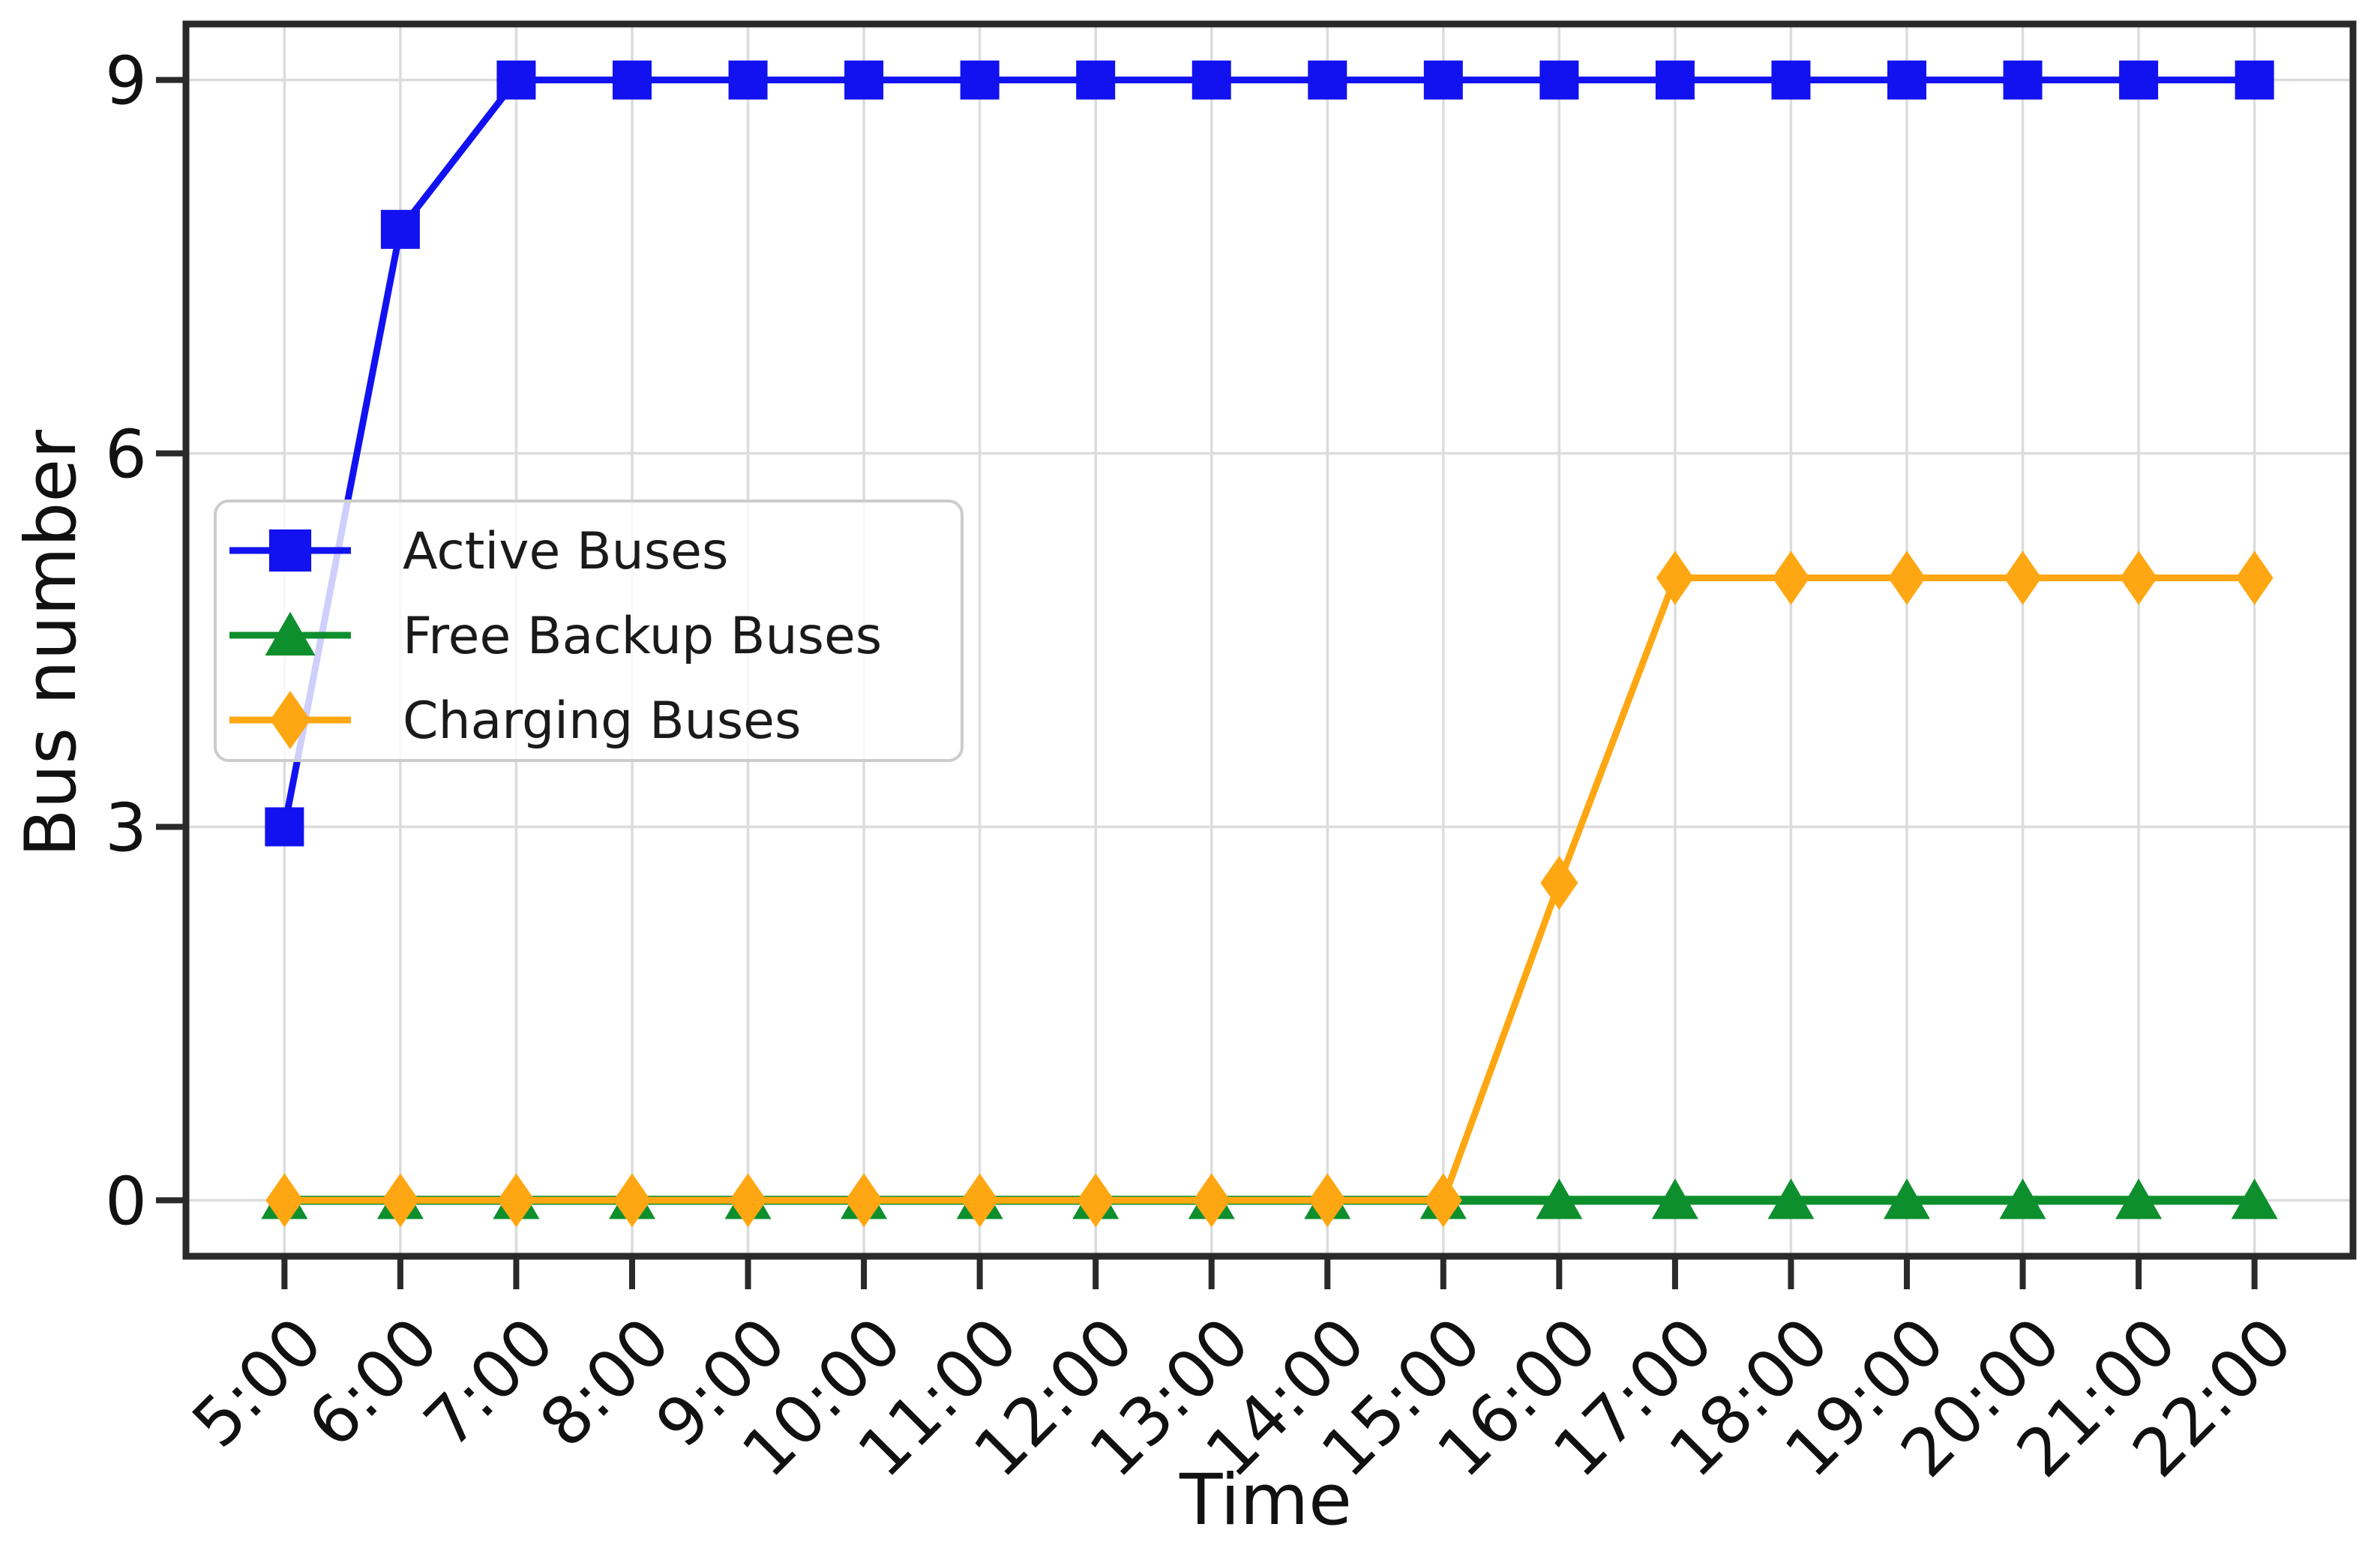  Describe the element at coordinates (642, 636) in the screenshot. I see `legend-label: Free Backup Buses` at that location.